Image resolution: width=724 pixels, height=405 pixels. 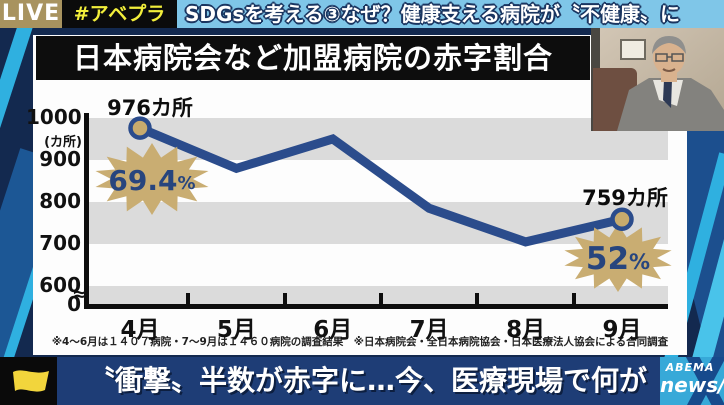 I want to click on hashtag-badge: #アベプラ, so click(x=119, y=14).